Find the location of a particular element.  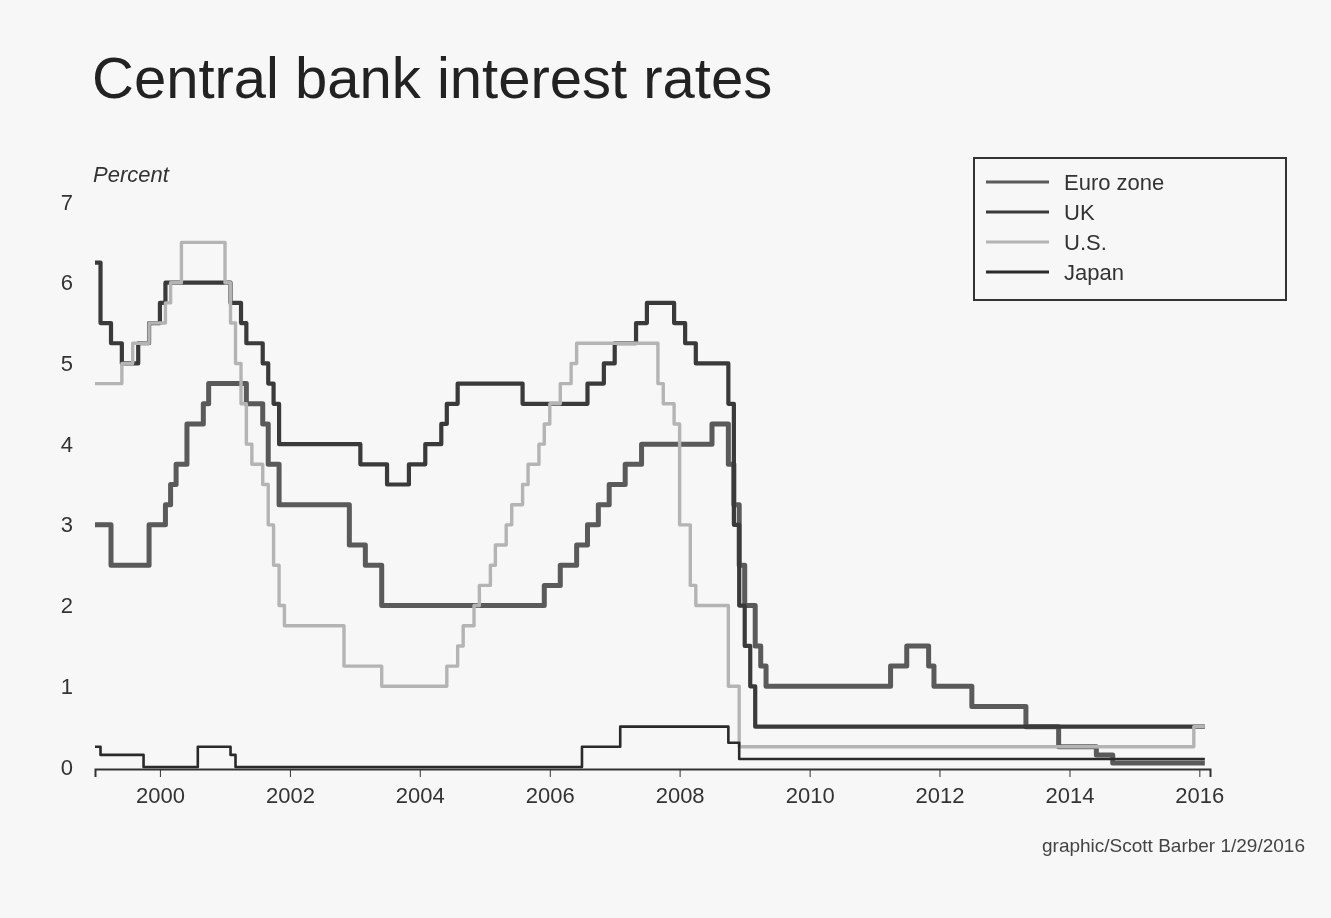

y-tick-label: 5 is located at coordinates (66, 363).